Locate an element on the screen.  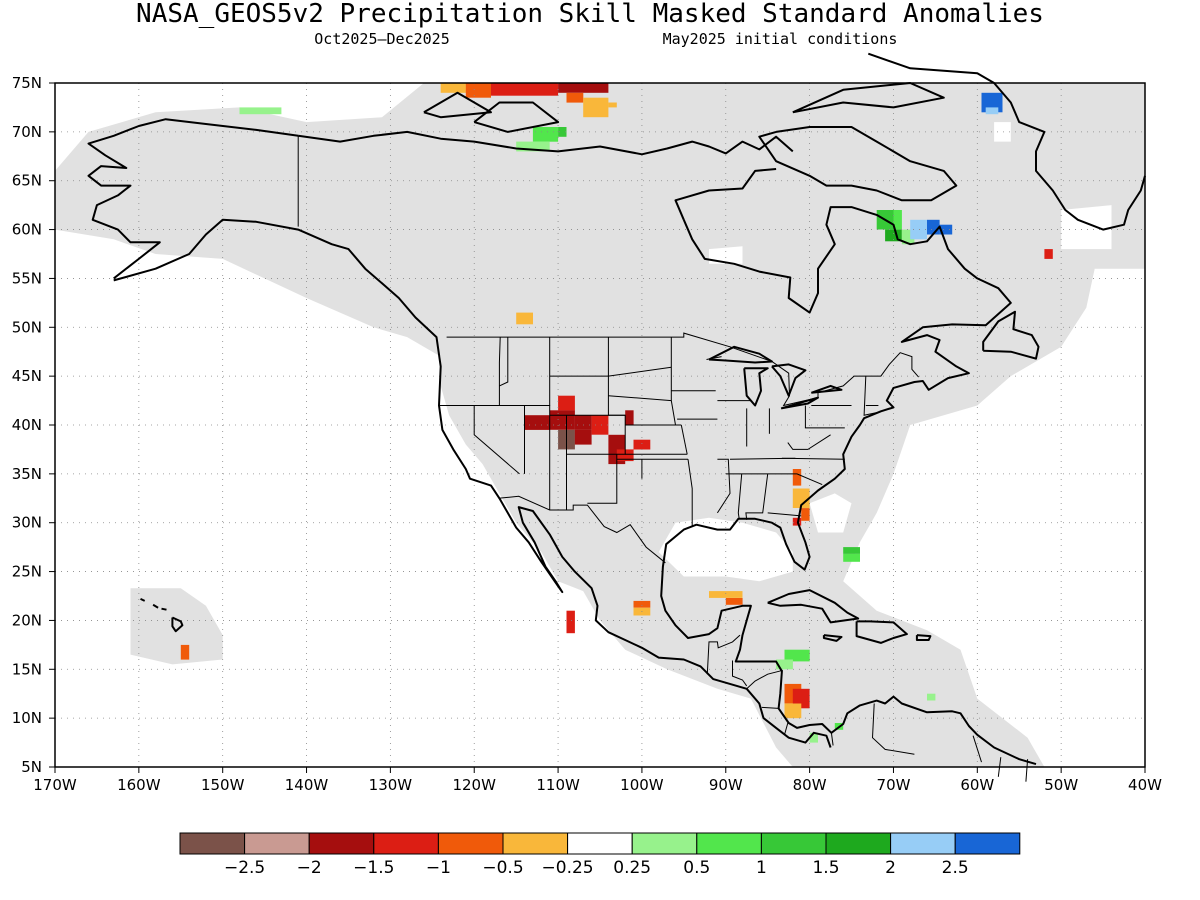
bylot-area is located at coordinates (868, 98).